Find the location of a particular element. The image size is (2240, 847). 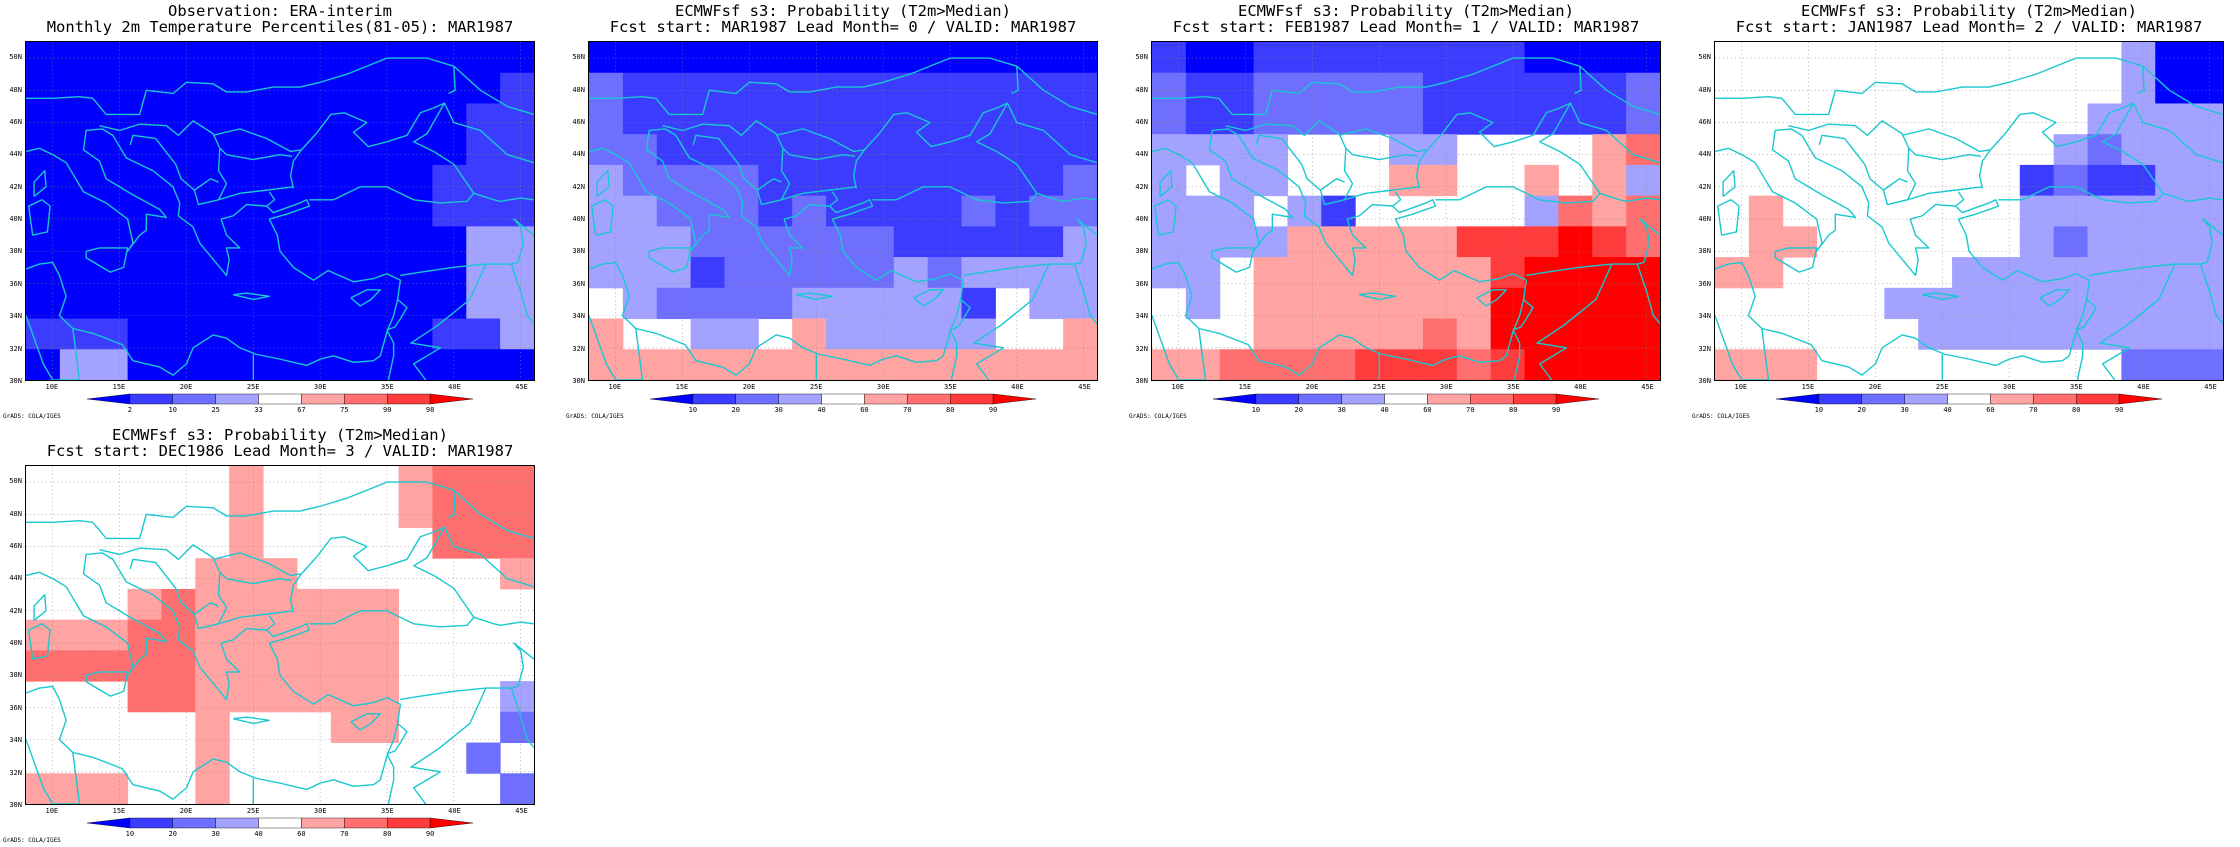

colorbar is located at coordinates (1969, 399).